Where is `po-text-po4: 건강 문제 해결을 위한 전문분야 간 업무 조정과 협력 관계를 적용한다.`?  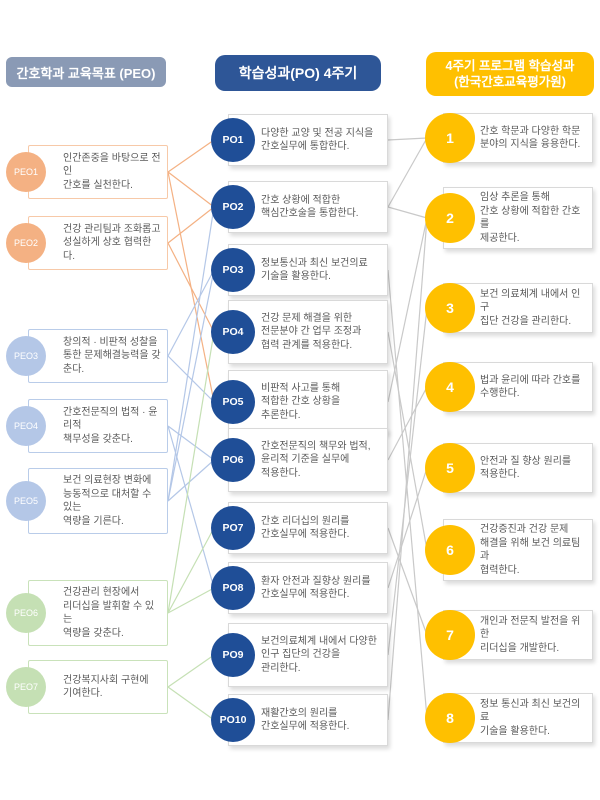 po-text-po4: 건강 문제 해결을 위한 전문분야 간 업무 조정과 협력 관계를 적용한다. is located at coordinates (311, 331).